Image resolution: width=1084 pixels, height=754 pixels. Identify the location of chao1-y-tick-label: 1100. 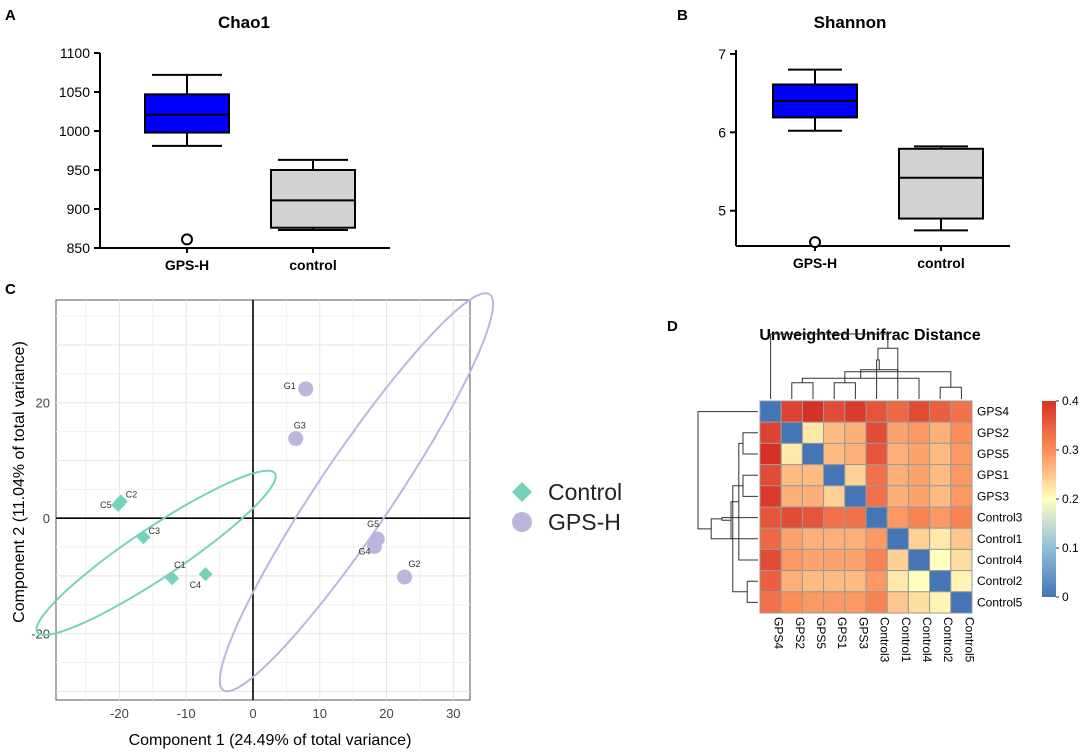
(75, 53).